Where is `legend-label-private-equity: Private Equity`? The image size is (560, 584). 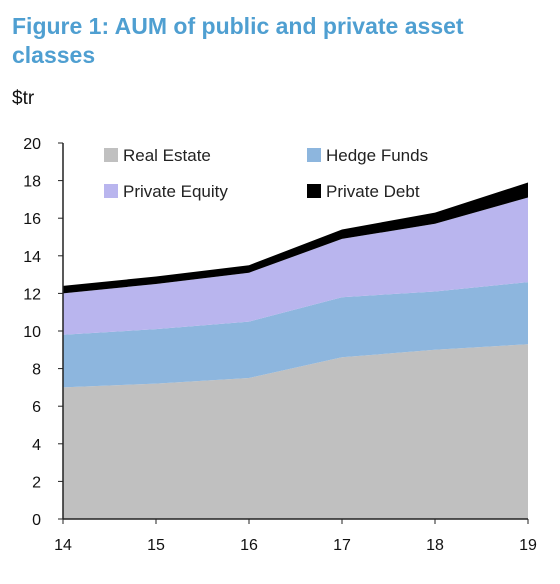
legend-label-private-equity: Private Equity is located at coordinates (175, 191).